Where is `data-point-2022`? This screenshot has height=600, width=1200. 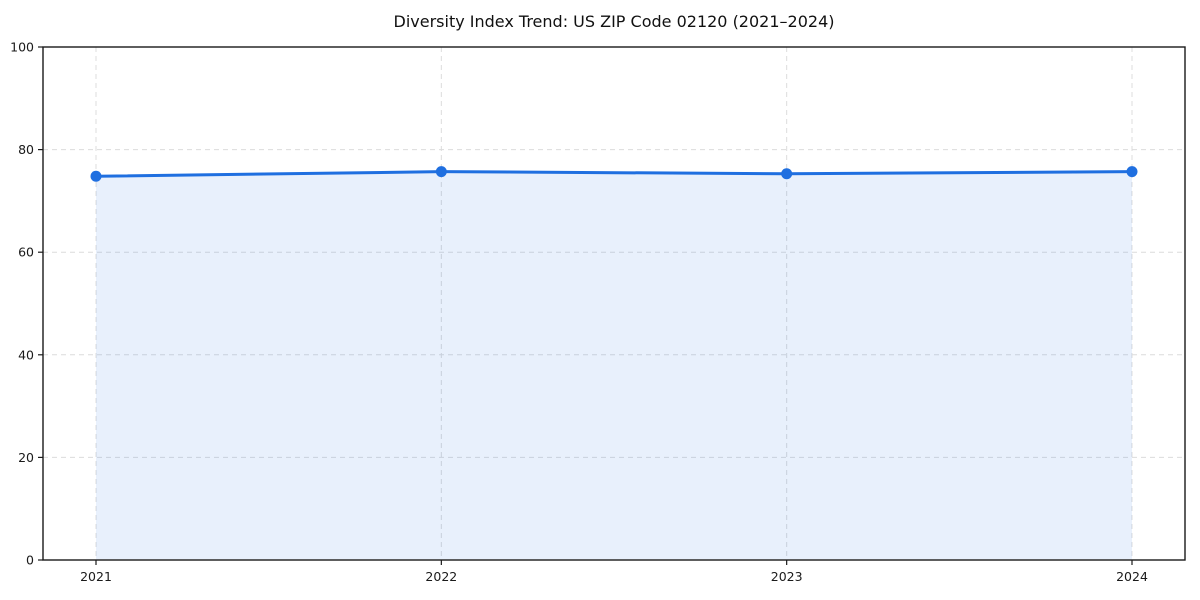 data-point-2022 is located at coordinates (441, 172).